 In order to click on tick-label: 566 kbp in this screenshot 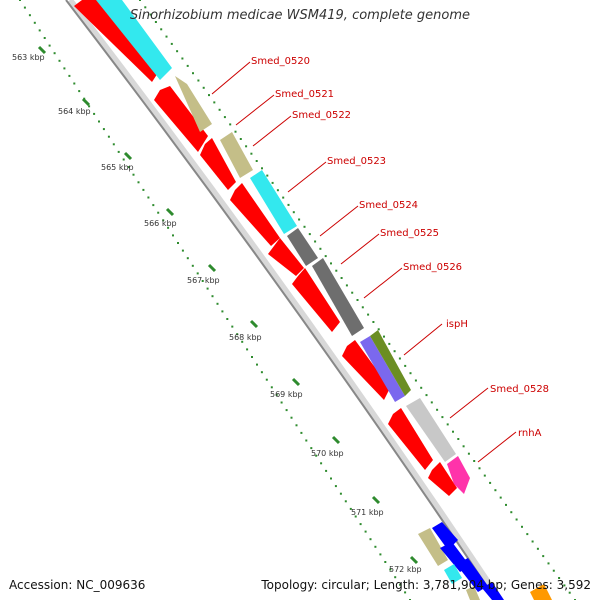, I will do `click(160, 223)`.